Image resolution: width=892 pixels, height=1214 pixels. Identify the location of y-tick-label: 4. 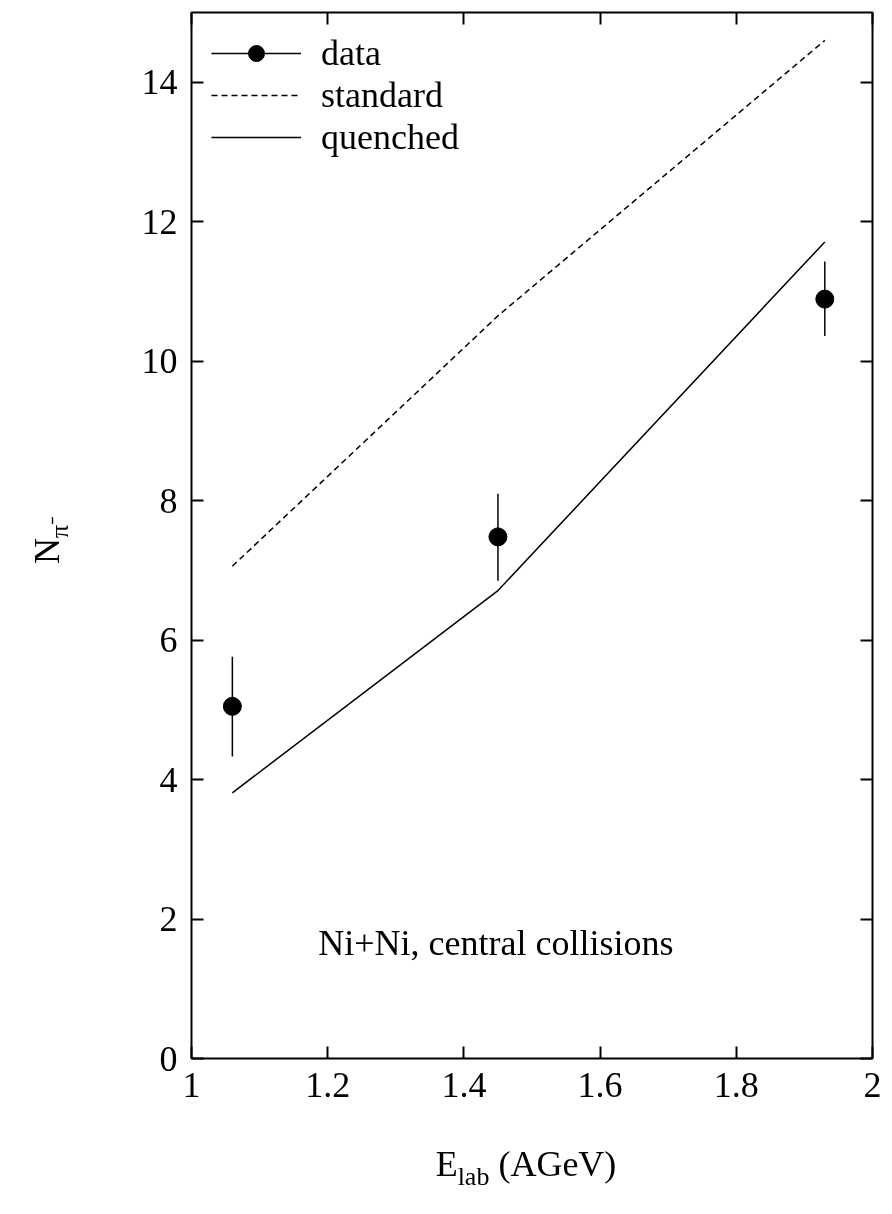
(168, 779).